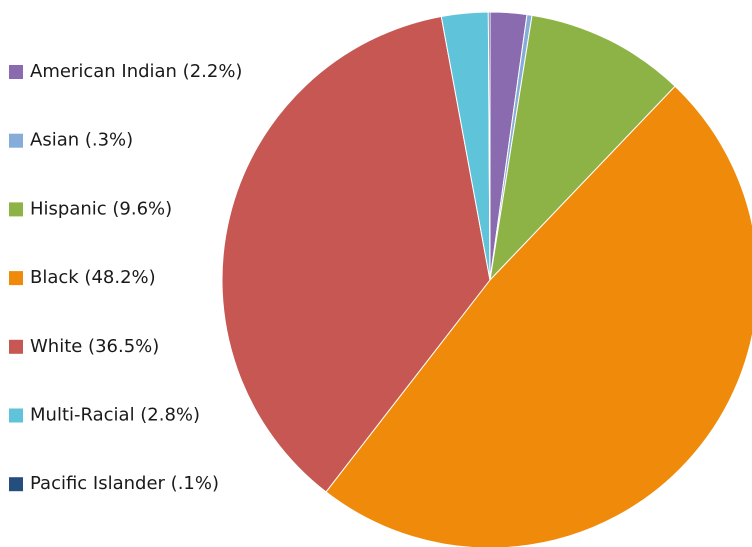 The height and width of the screenshot is (547, 752). What do you see at coordinates (81, 140) in the screenshot?
I see `legend-label: Asian (.3%)` at bounding box center [81, 140].